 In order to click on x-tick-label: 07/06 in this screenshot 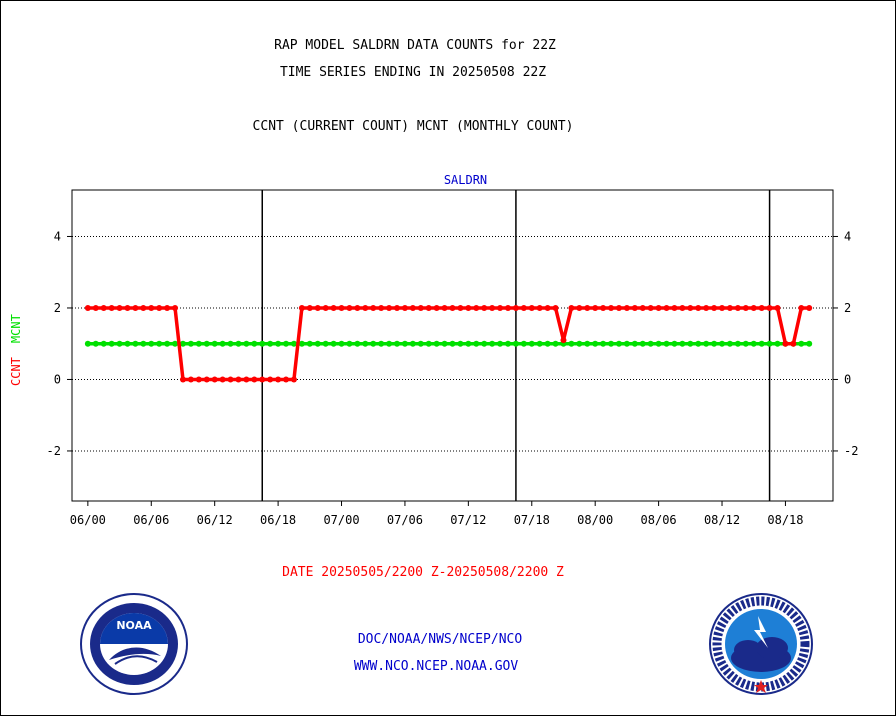, I will do `click(405, 520)`.